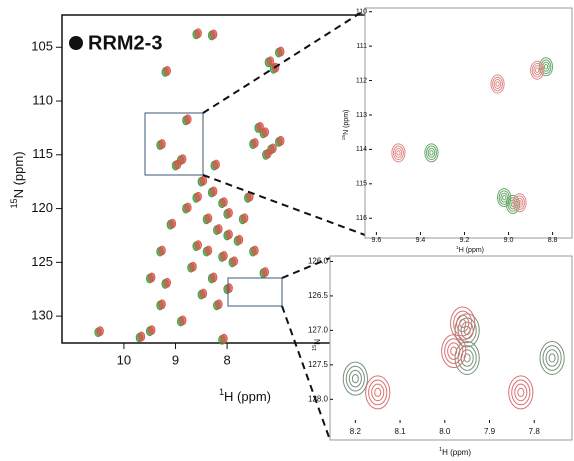  Describe the element at coordinates (175, 359) in the screenshot. I see `x-tick-label: 9` at that location.